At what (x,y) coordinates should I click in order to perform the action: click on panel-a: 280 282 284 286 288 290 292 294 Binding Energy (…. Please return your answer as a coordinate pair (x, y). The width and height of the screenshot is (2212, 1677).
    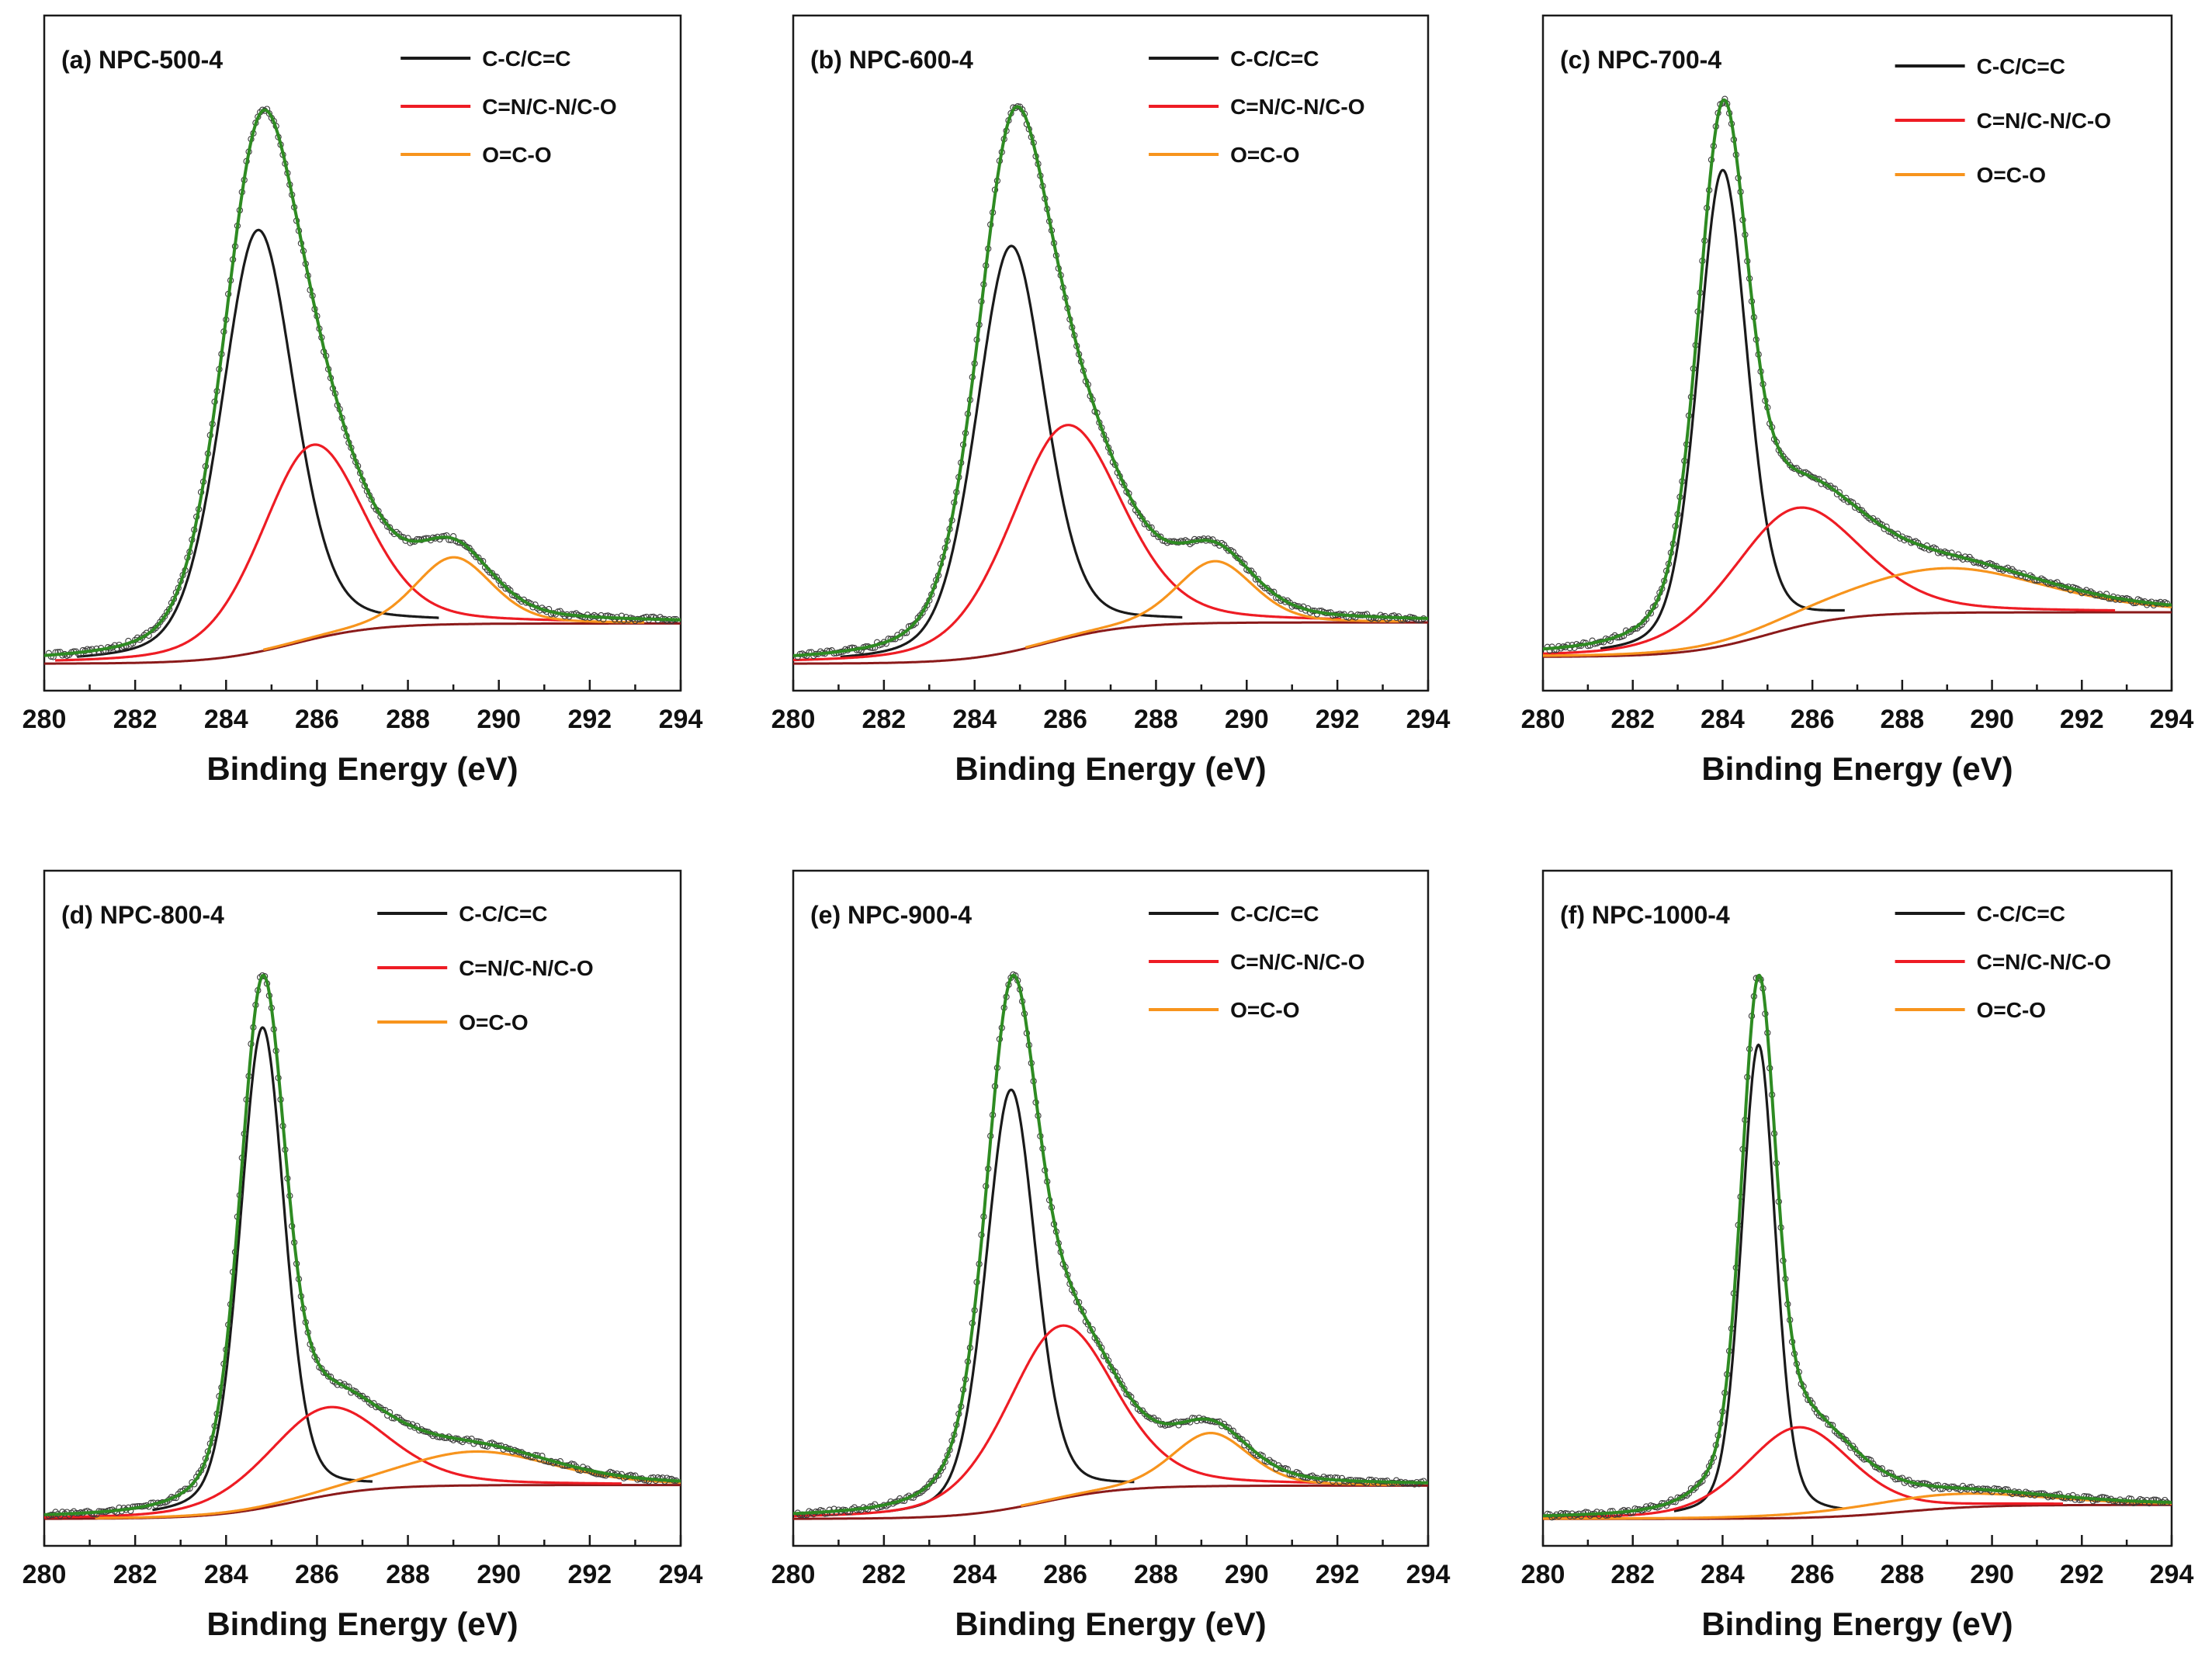
    Looking at the image, I should click on (363, 400).